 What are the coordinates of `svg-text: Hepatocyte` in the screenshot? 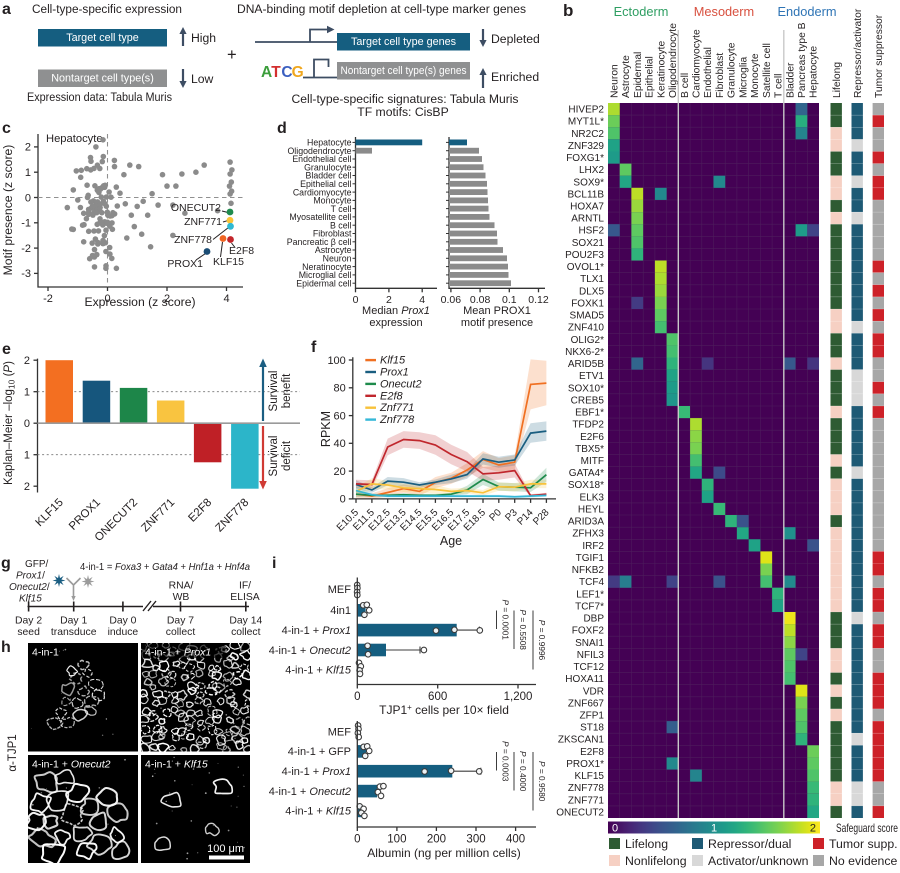 It's located at (74, 139).